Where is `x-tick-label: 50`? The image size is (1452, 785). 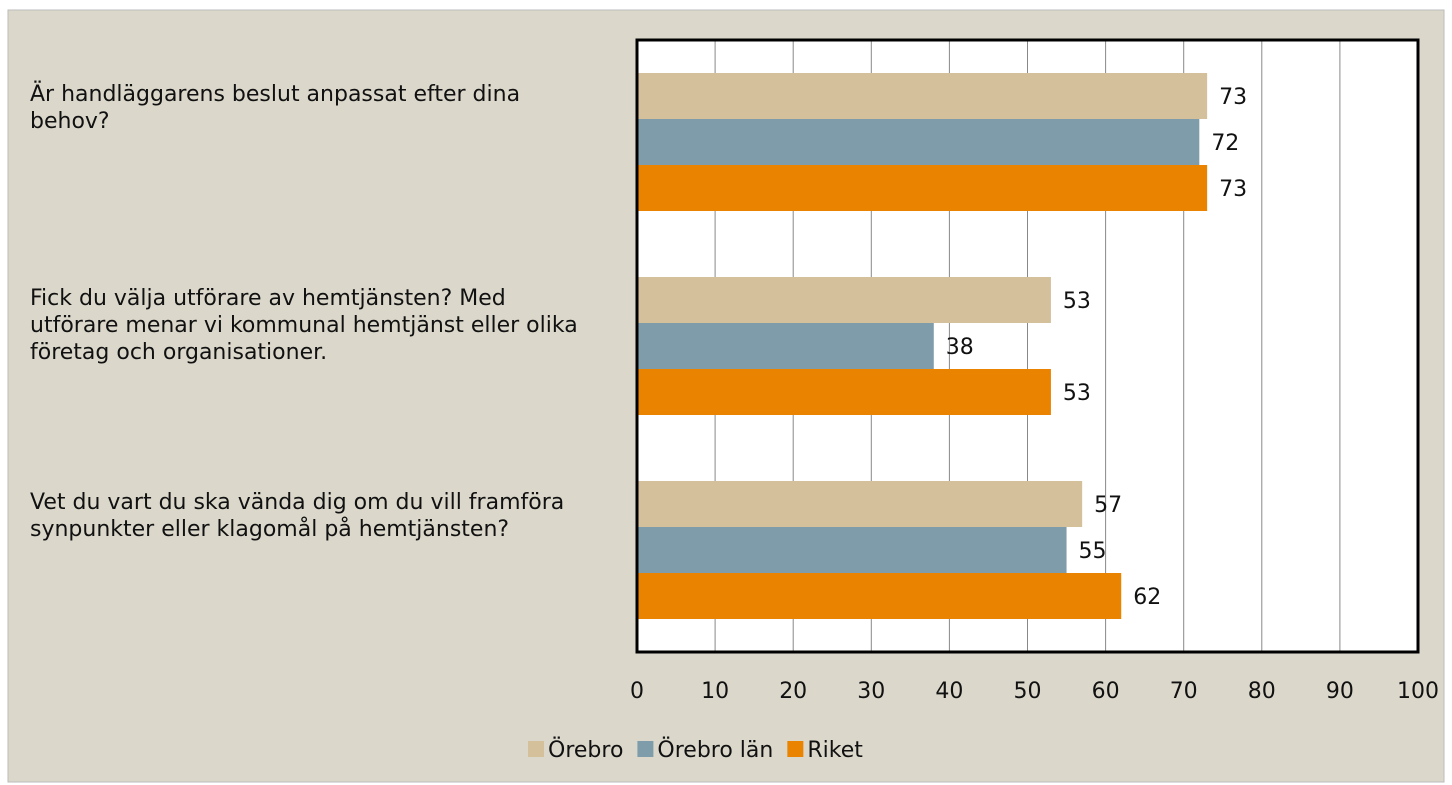
x-tick-label: 50 is located at coordinates (1028, 691).